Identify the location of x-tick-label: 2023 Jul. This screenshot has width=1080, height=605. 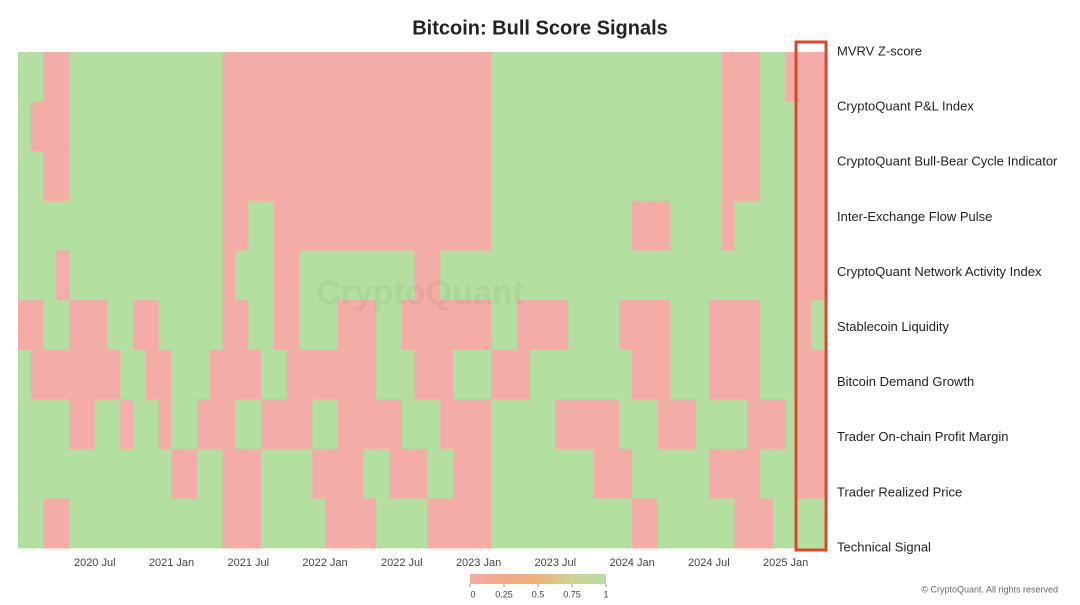
(556, 563).